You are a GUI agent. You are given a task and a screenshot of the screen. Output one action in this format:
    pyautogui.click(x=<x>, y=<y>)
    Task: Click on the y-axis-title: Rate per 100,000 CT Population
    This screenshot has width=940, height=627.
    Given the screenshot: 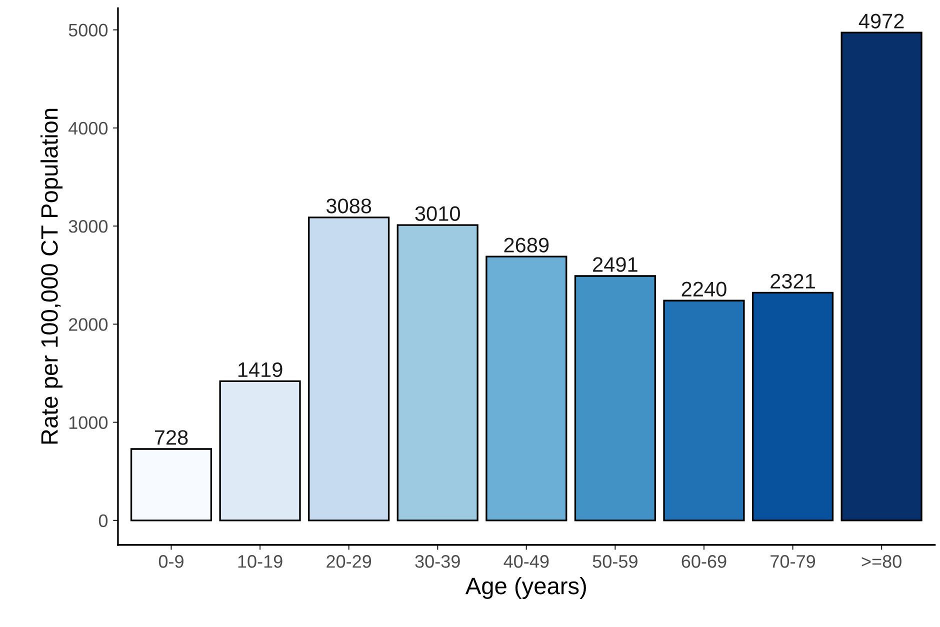 What is the action you would take?
    pyautogui.click(x=51, y=276)
    